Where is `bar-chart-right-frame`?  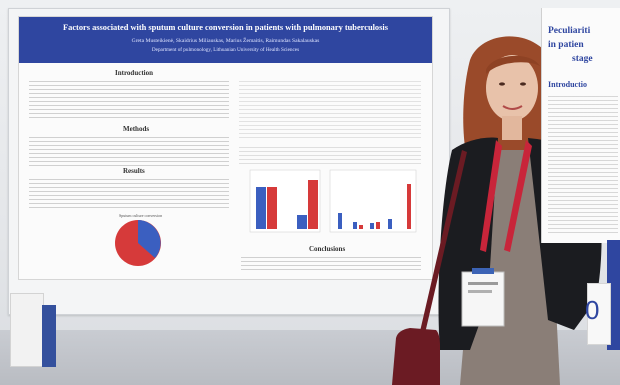
bar-chart-right-frame is located at coordinates (373, 201).